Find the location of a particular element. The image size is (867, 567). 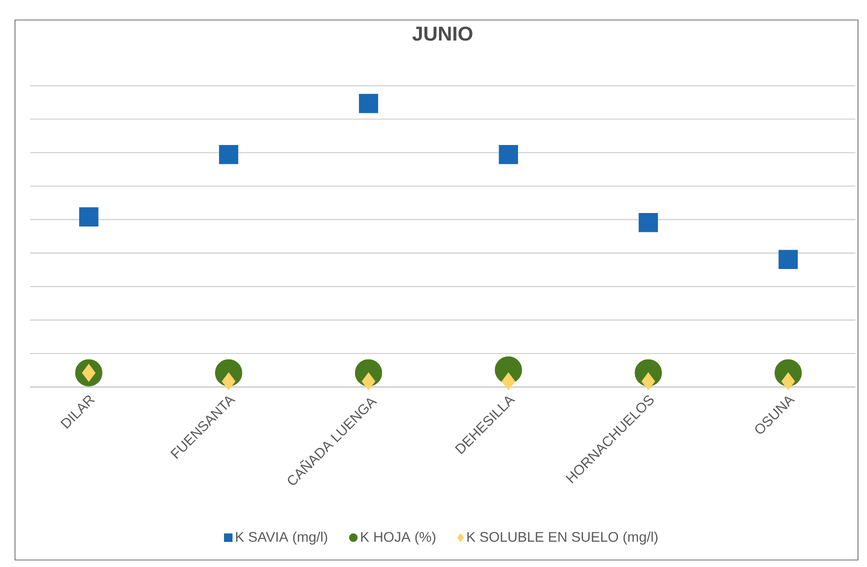

legend-label: K HOJA (%) is located at coordinates (398, 538).